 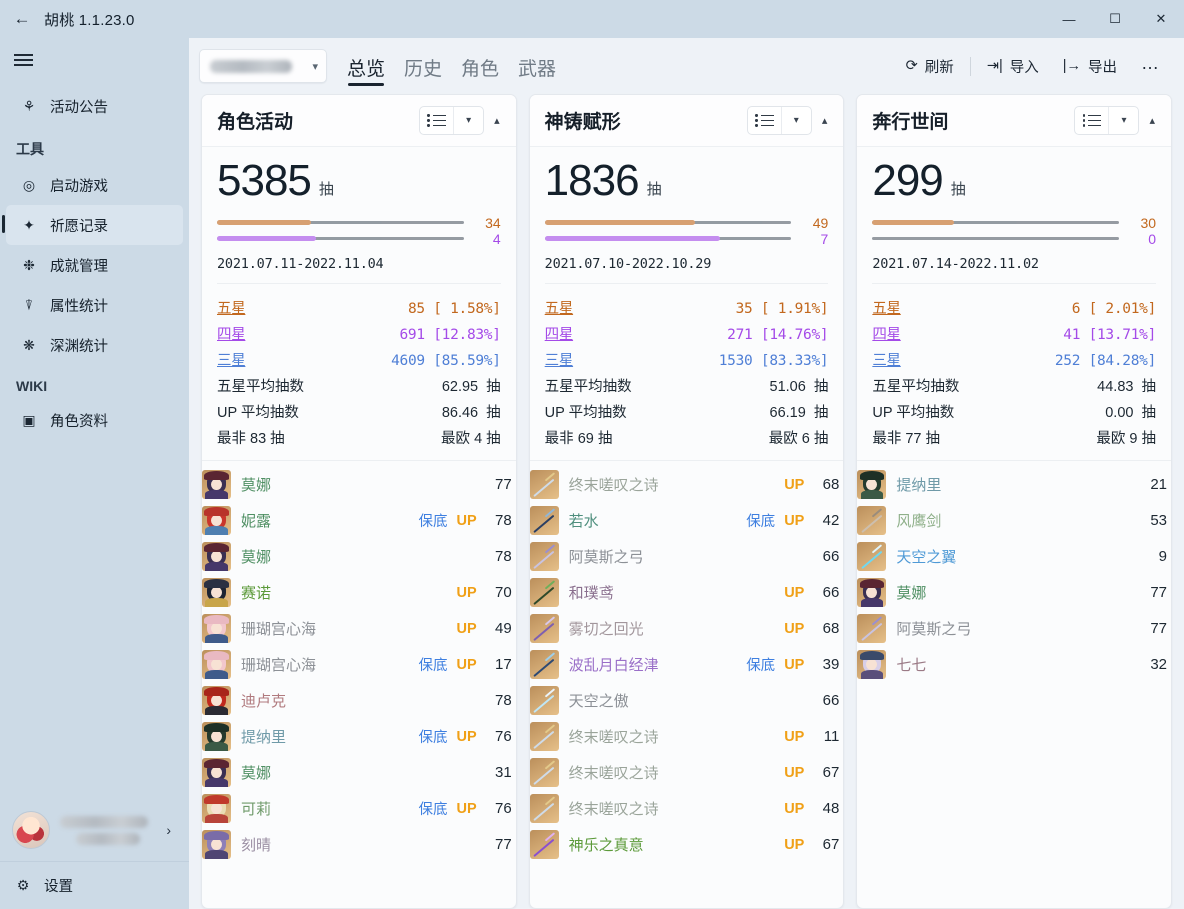 What do you see at coordinates (484, 592) in the screenshot?
I see `item-meta: UP 70` at bounding box center [484, 592].